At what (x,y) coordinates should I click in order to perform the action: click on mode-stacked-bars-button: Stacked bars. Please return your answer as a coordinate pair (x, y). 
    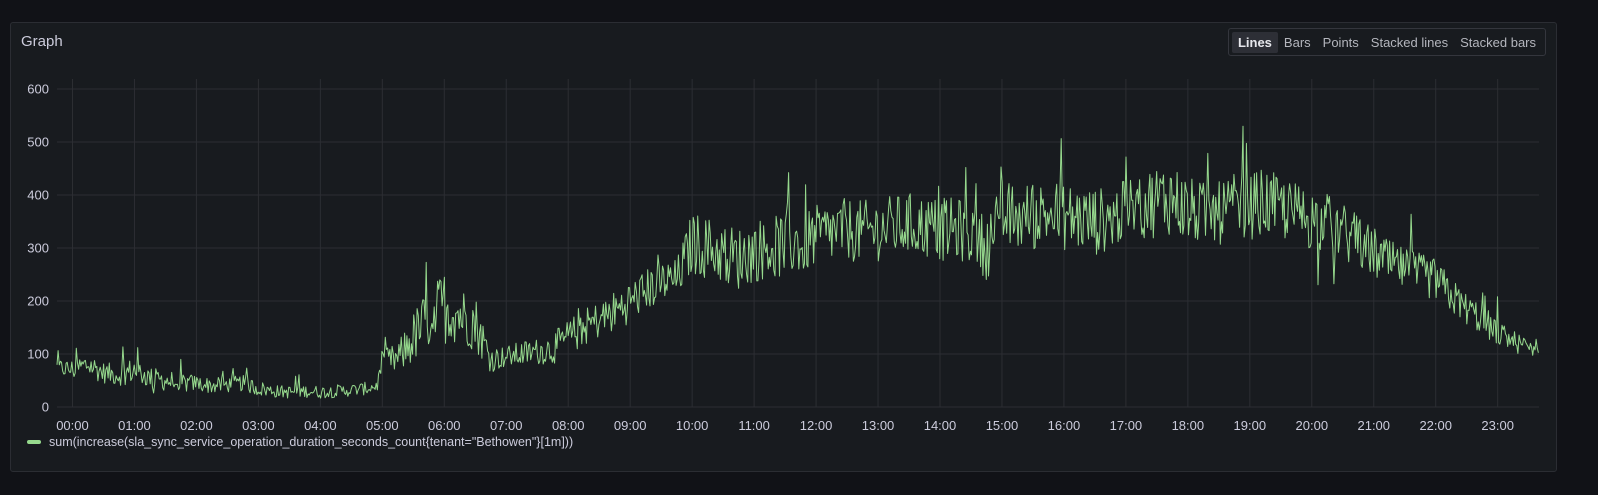
    Looking at the image, I should click on (1498, 42).